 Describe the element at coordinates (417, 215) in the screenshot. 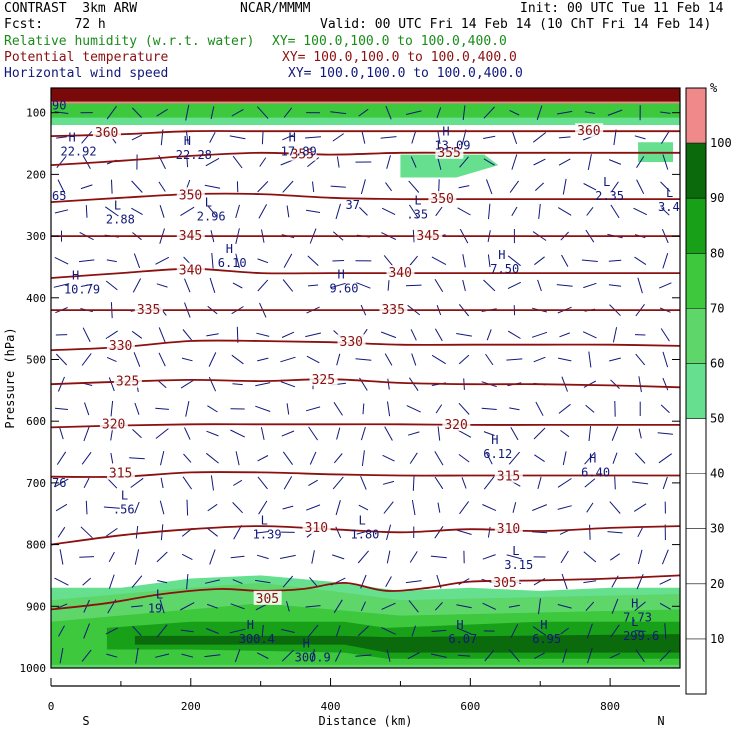

I see `wind-extremum-value-6: .35` at that location.